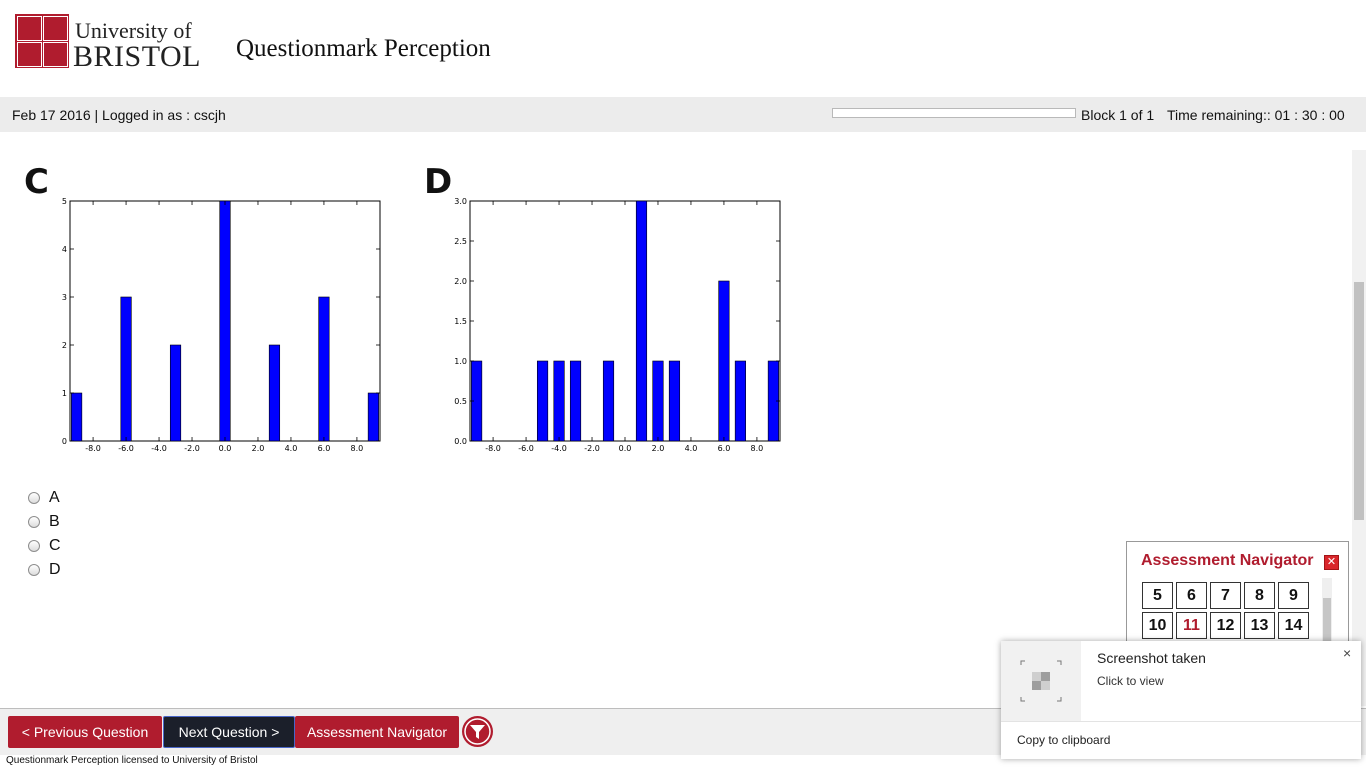 This screenshot has width=1366, height=768. Describe the element at coordinates (1064, 740) in the screenshot. I see `copy-to-clipboard-button: Copy to clipboard` at that location.